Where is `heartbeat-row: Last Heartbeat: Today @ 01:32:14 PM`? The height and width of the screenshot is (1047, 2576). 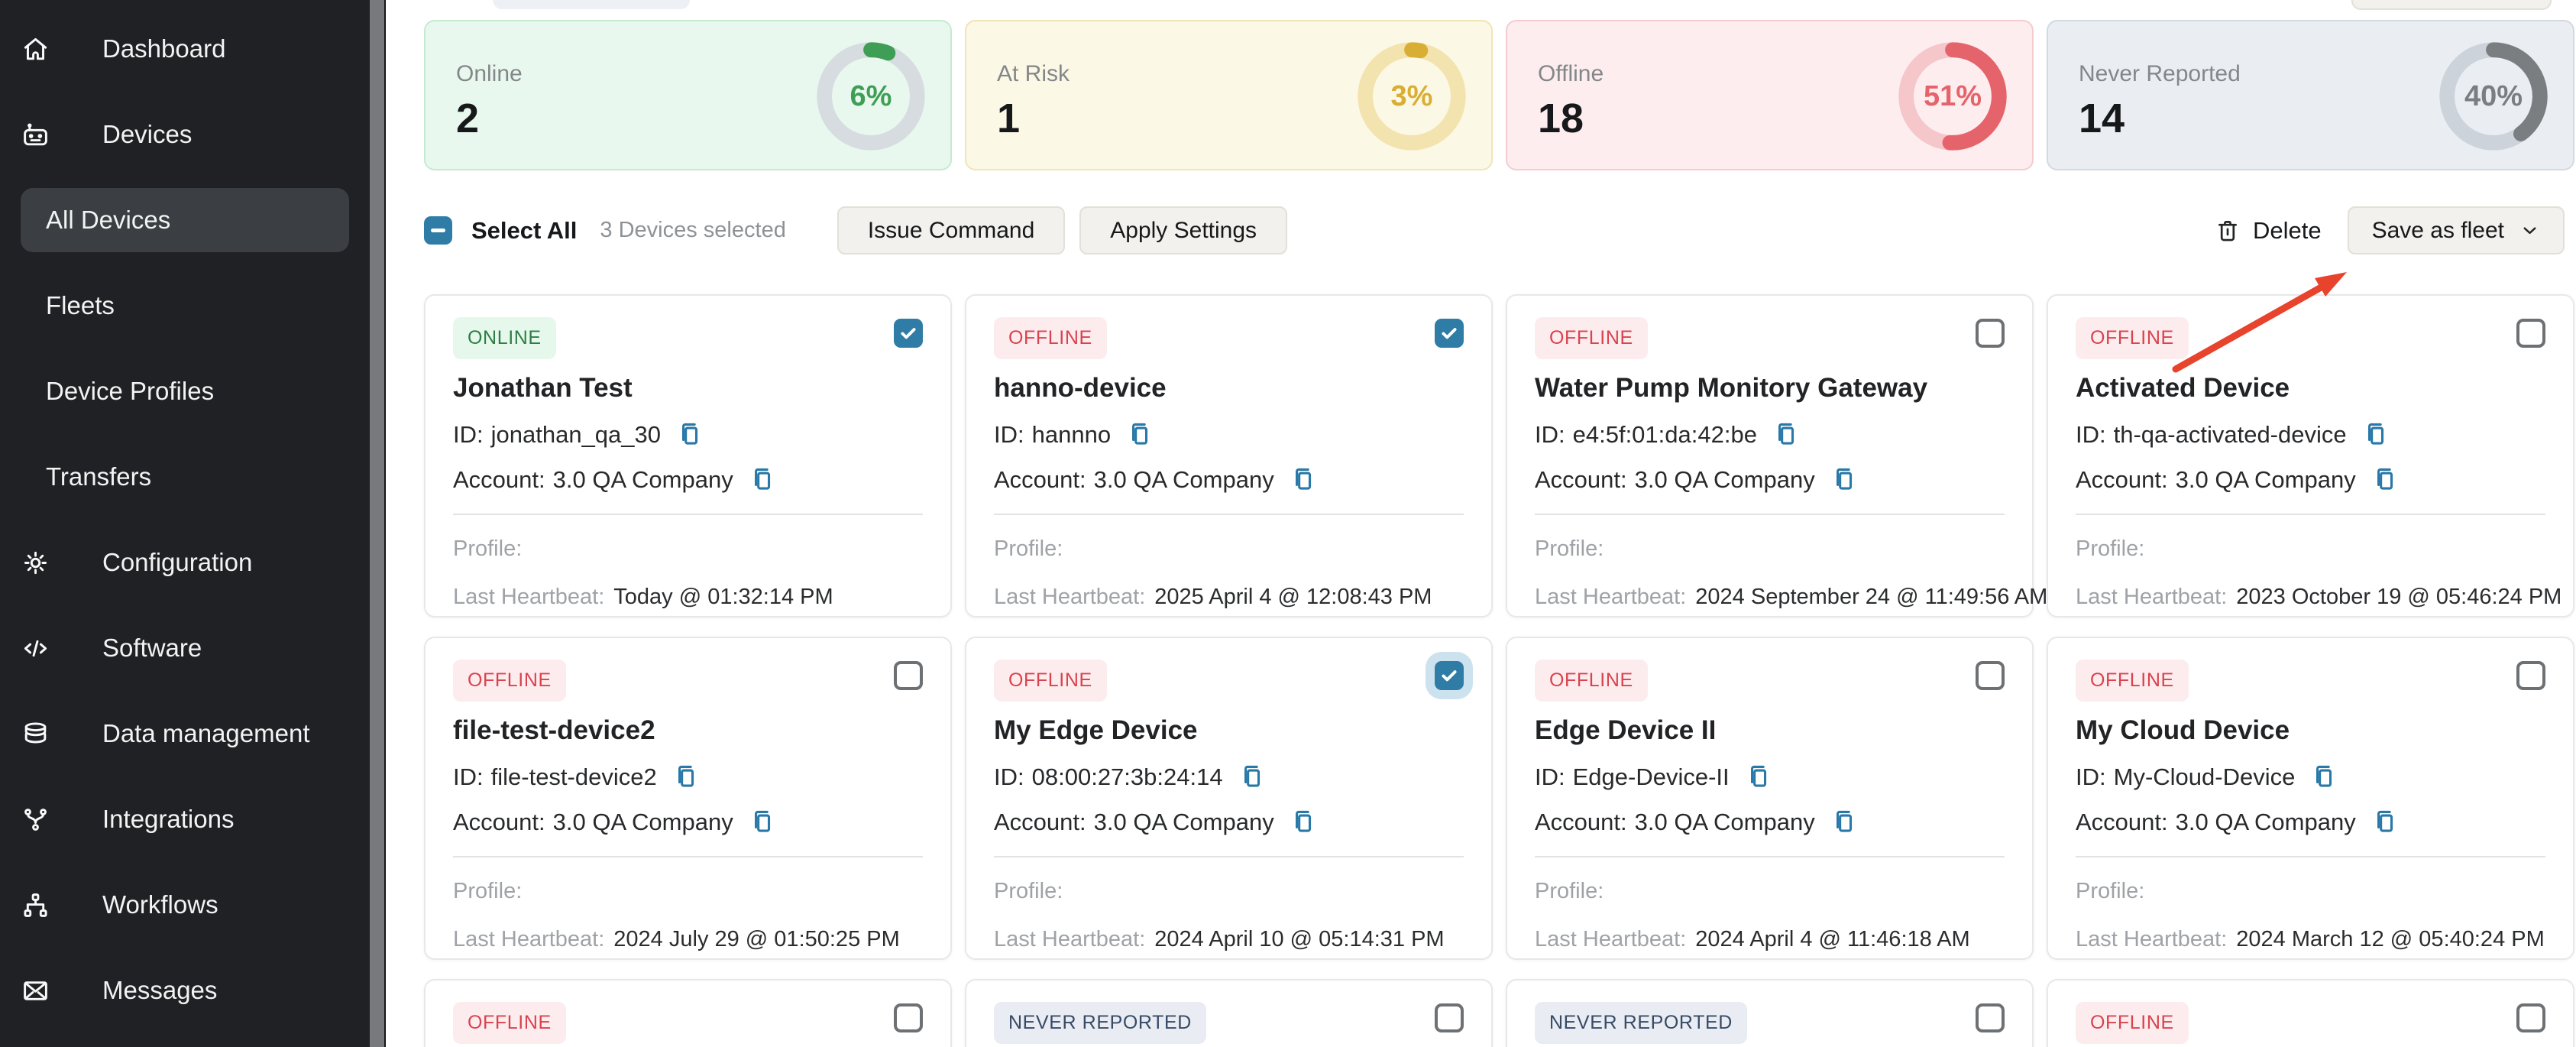
heartbeat-row: Last Heartbeat: Today @ 01:32:14 PM is located at coordinates (688, 597).